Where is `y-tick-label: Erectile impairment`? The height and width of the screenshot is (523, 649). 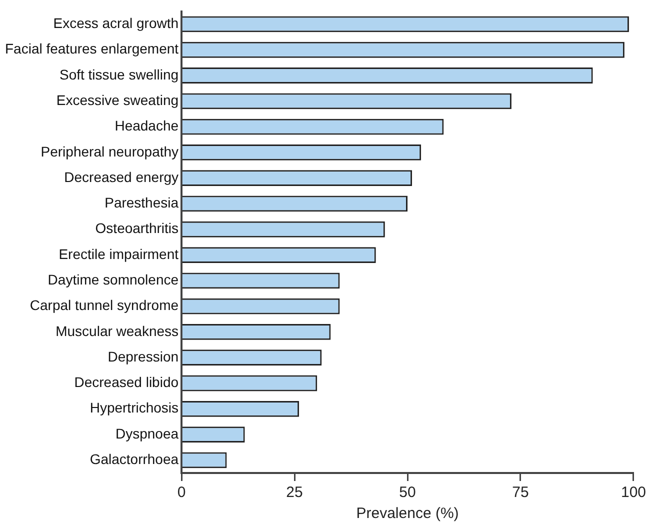
y-tick-label: Erectile impairment is located at coordinates (118, 254).